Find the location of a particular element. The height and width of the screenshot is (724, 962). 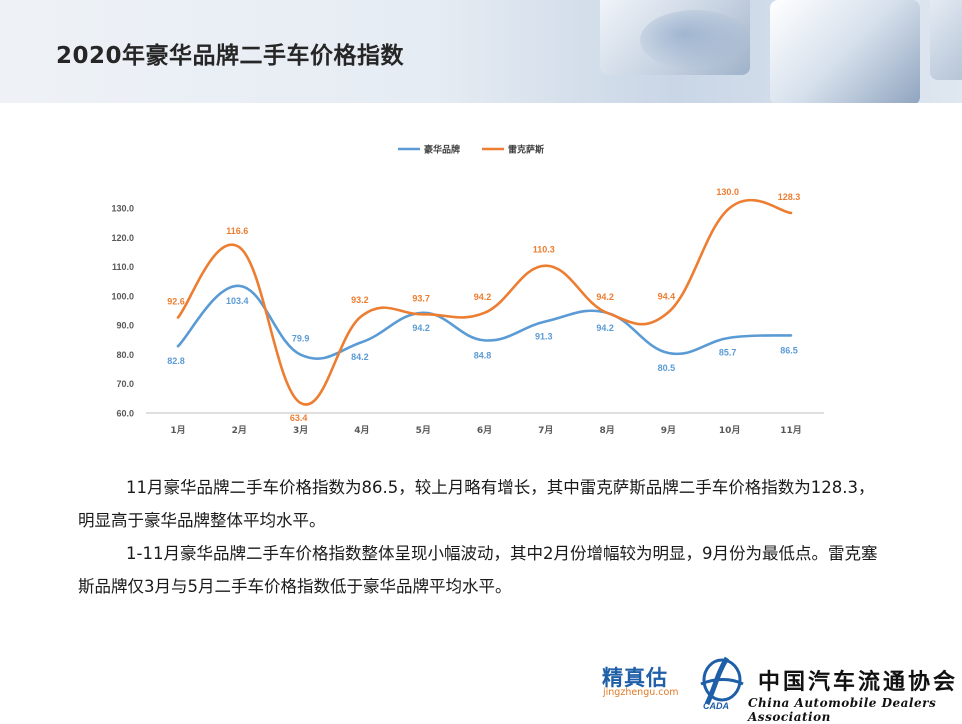

cada-abbr: CADA is located at coordinates (716, 705).